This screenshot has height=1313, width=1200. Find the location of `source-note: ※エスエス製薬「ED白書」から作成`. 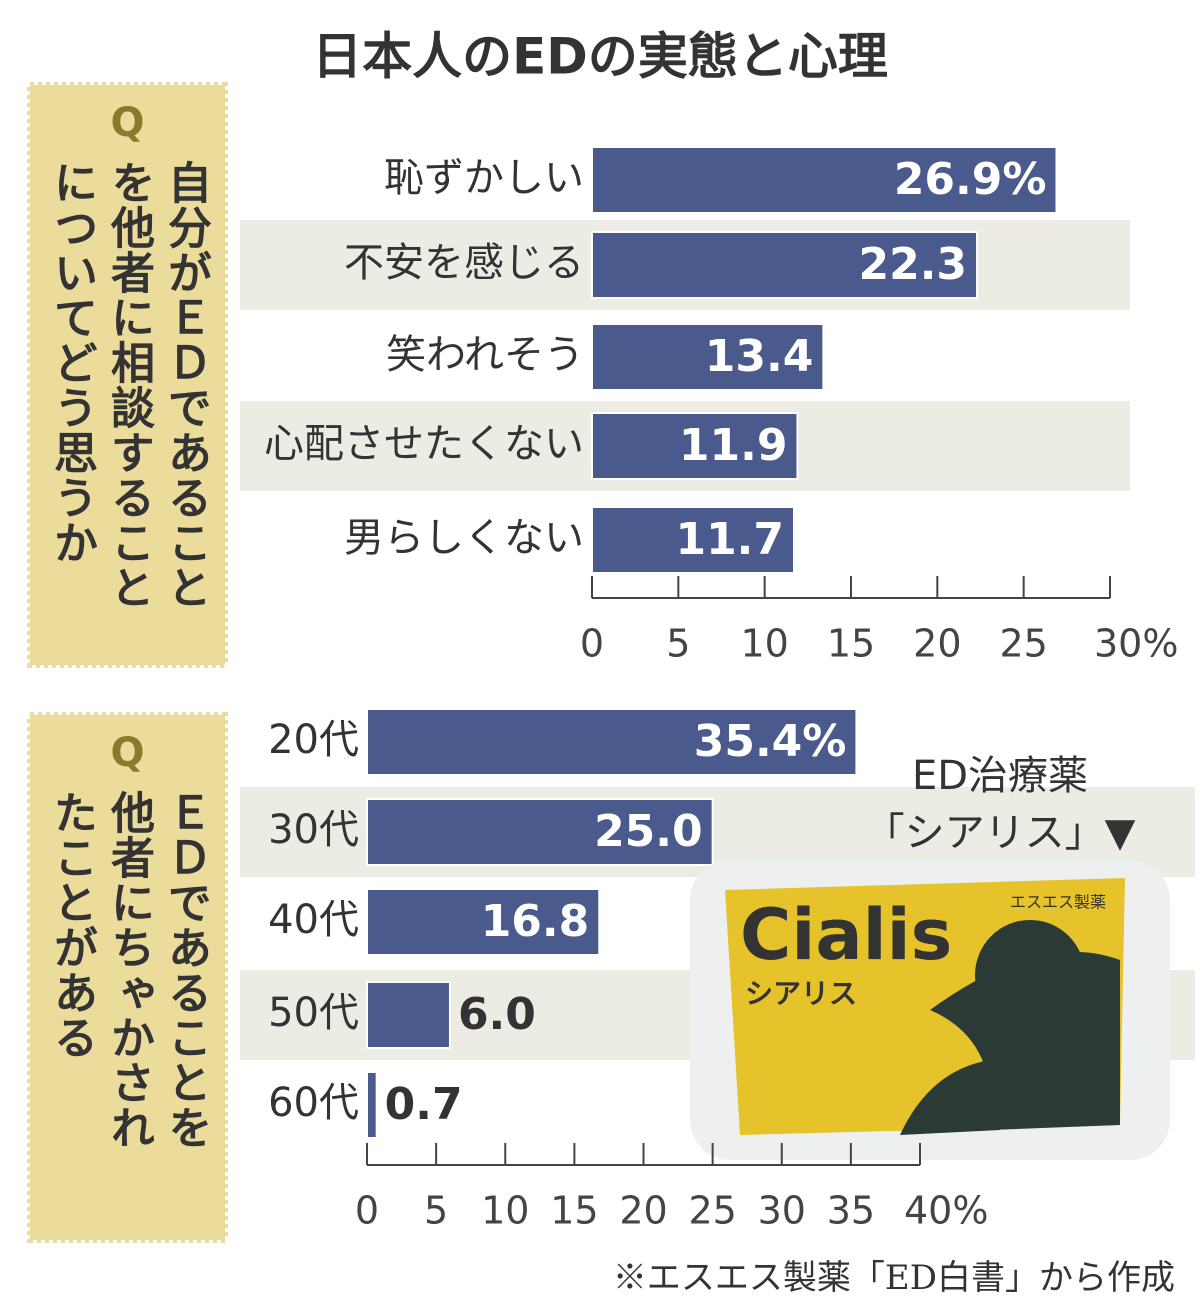

source-note: ※エスエス製薬「ED白書」から作成 is located at coordinates (894, 1278).